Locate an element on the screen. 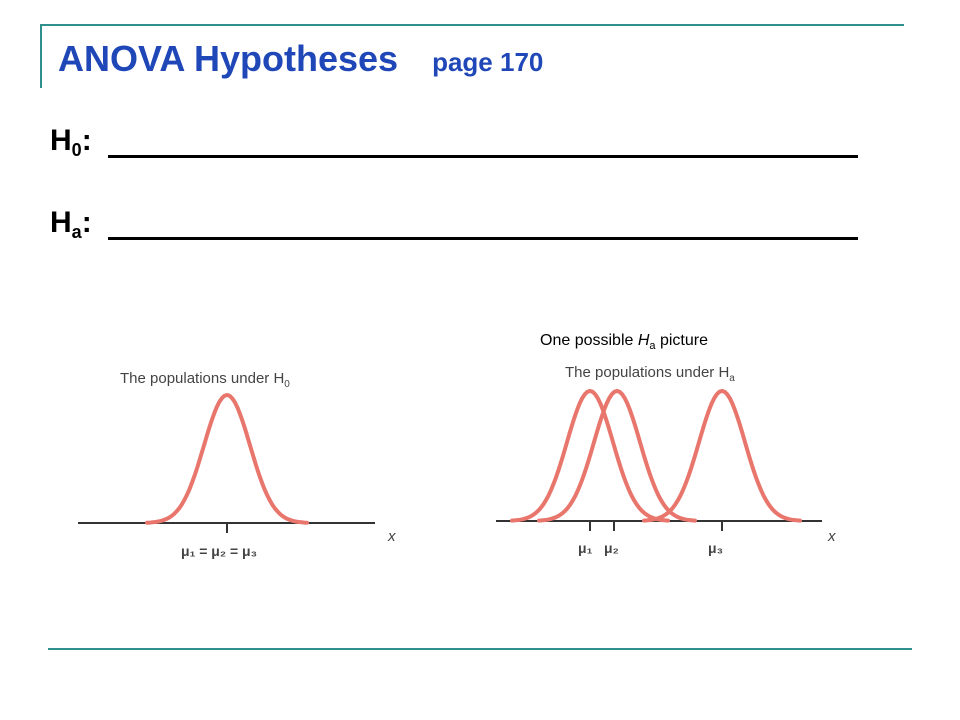 This screenshot has height=720, width=960. figure-alt-mu3-label: μ₃ is located at coordinates (715, 548).